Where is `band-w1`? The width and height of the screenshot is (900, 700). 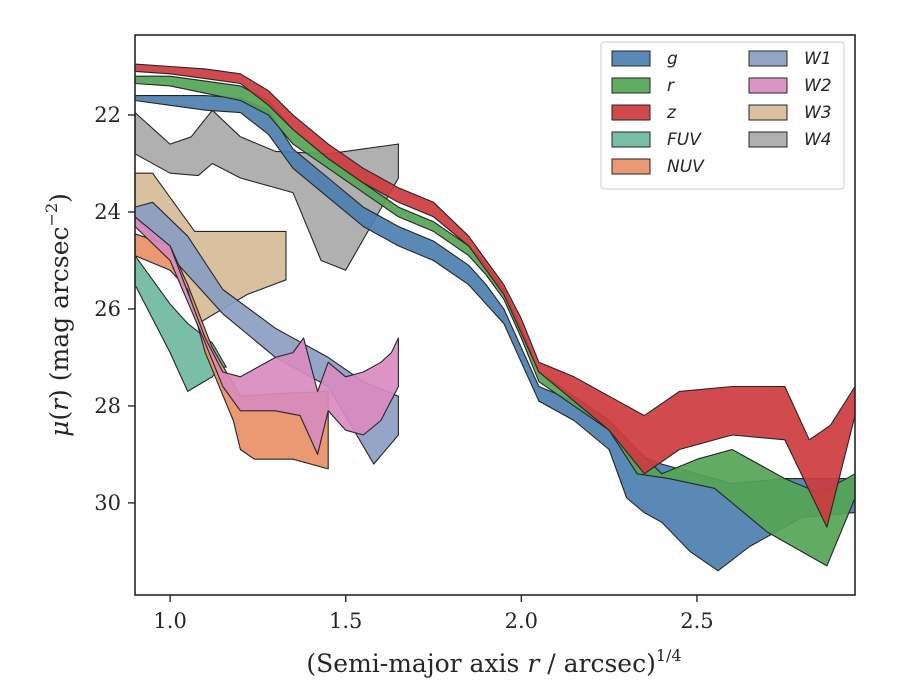
band-w1 is located at coordinates (266, 333).